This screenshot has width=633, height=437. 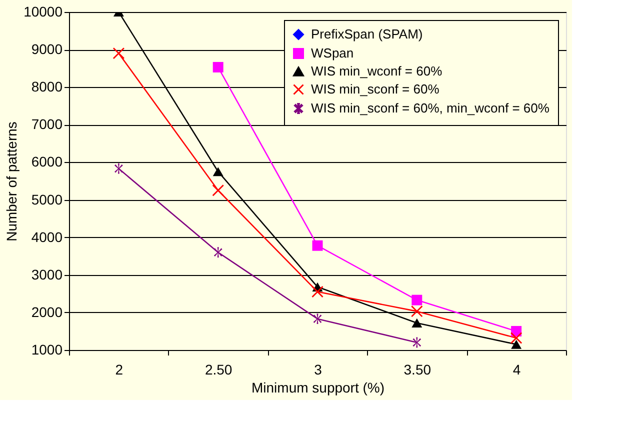 I want to click on y-tick-label: 2000, so click(x=47, y=312).